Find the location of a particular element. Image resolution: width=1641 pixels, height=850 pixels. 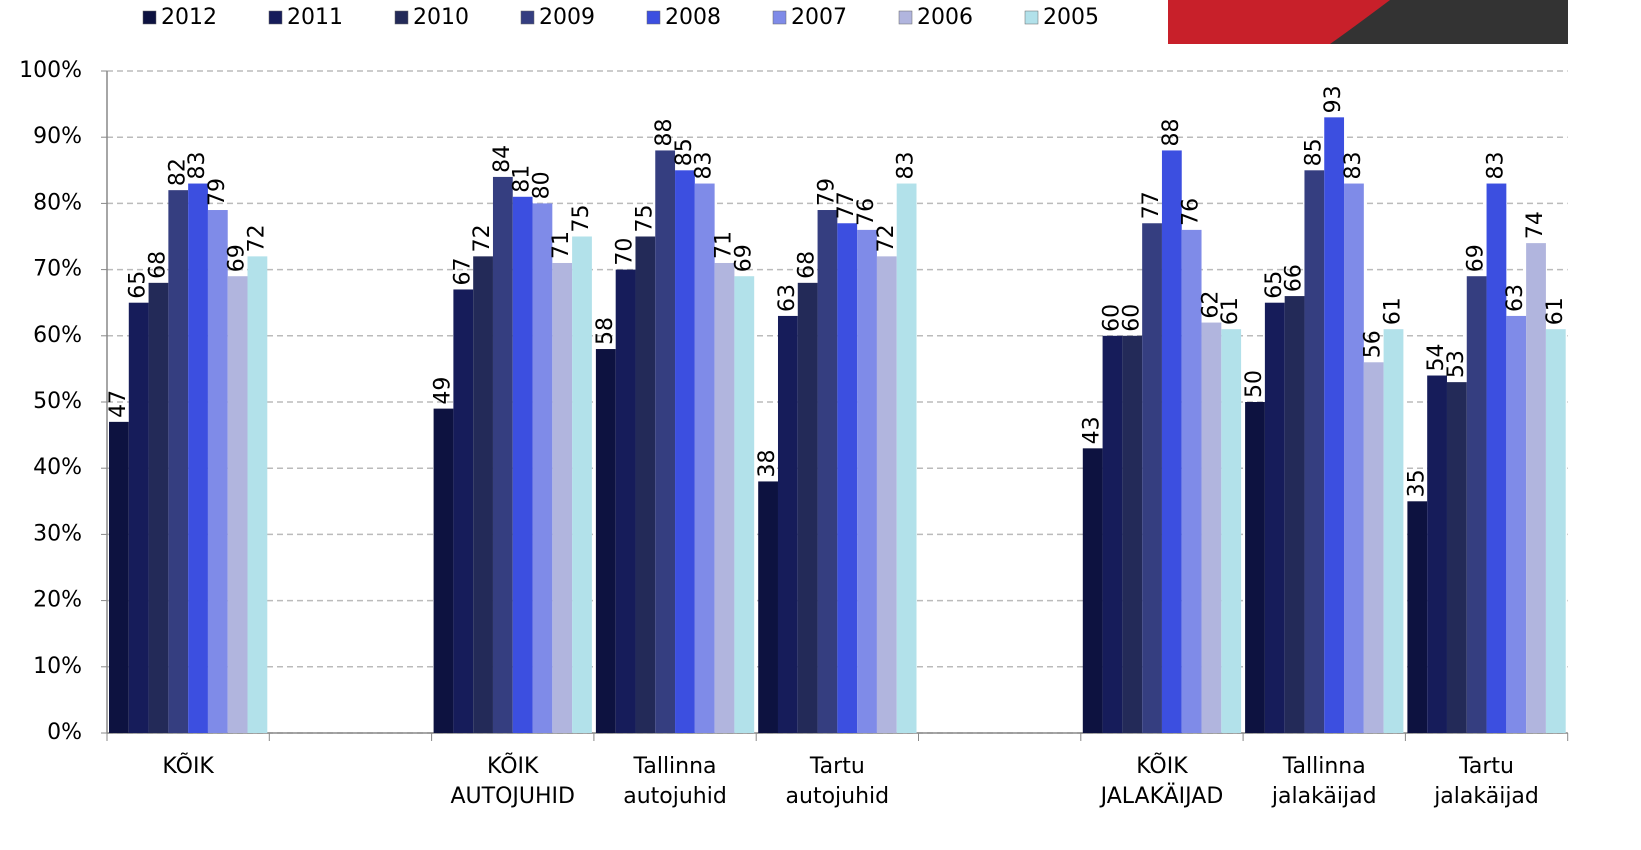

data-label: 61 is located at coordinates (1555, 311).